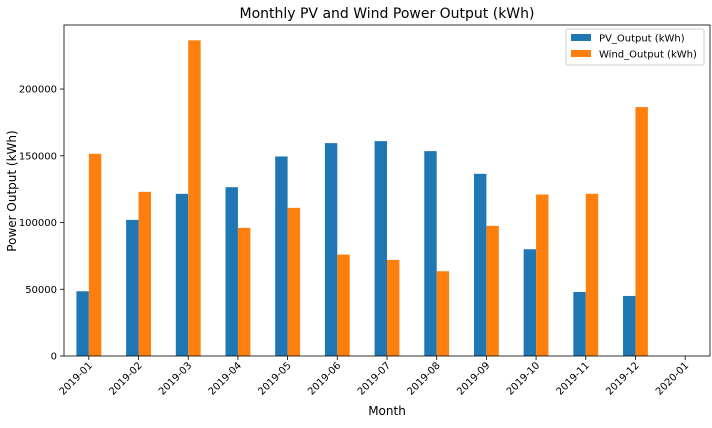  What do you see at coordinates (274, 378) in the screenshot?
I see `x-tick-label: 2019-05` at bounding box center [274, 378].